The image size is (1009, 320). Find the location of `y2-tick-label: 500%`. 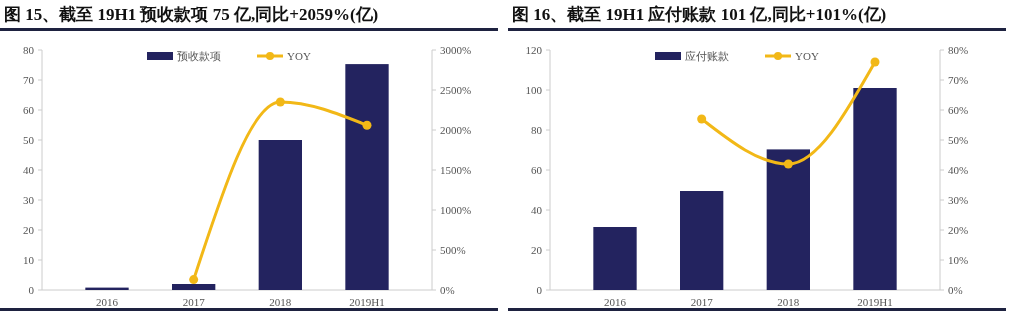

y2-tick-label: 500% is located at coordinates (453, 249).